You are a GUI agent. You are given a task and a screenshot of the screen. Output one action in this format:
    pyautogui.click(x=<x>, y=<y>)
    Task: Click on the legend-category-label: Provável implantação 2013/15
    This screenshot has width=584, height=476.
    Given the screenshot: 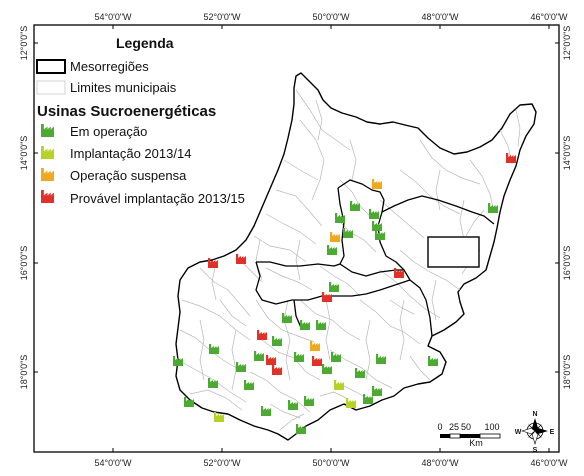 What is the action you would take?
    pyautogui.click(x=157, y=198)
    